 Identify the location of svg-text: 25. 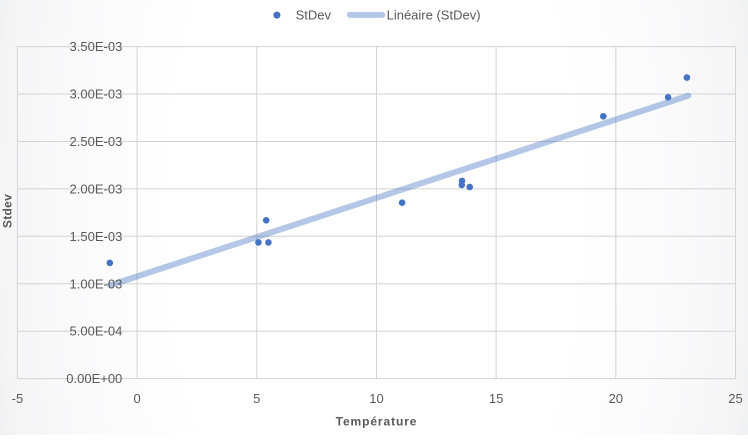
(735, 398).